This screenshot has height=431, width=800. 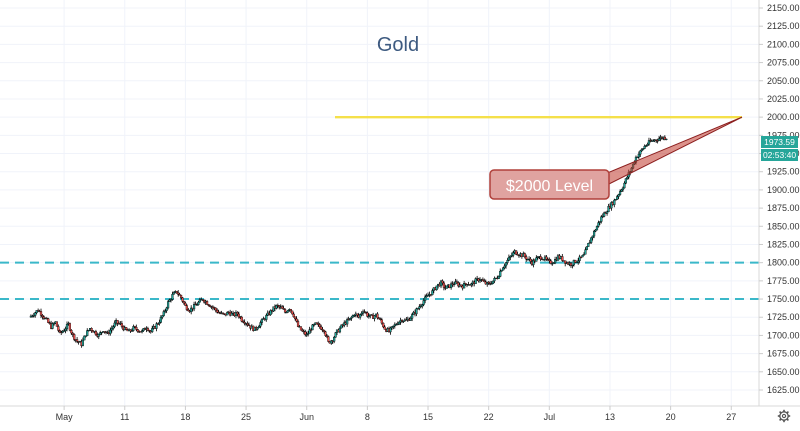 What do you see at coordinates (783, 226) in the screenshot?
I see `y-tick-label: 1850.00` at bounding box center [783, 226].